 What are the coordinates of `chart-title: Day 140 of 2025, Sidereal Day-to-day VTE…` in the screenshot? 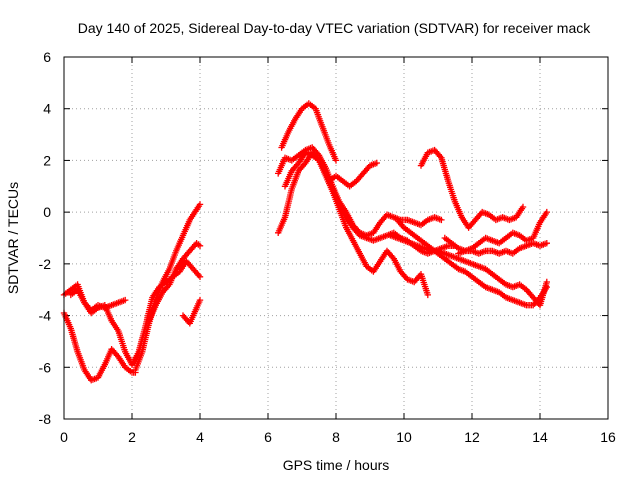 It's located at (334, 28).